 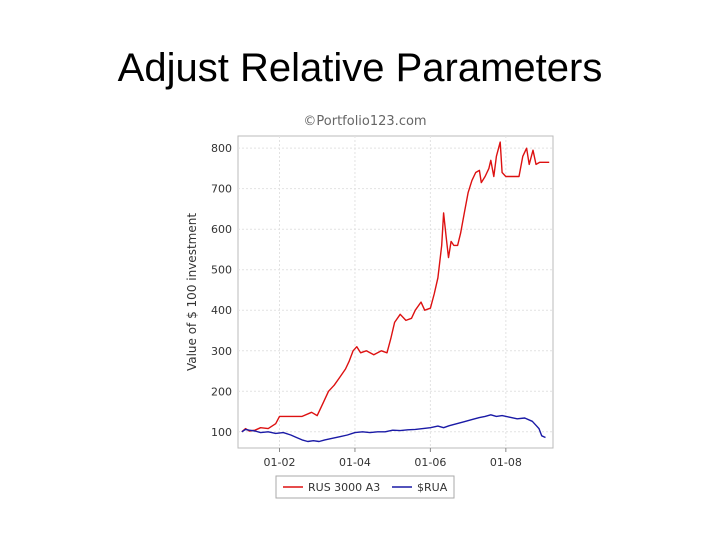 I want to click on x-tick-label: 01-04, so click(x=355, y=462).